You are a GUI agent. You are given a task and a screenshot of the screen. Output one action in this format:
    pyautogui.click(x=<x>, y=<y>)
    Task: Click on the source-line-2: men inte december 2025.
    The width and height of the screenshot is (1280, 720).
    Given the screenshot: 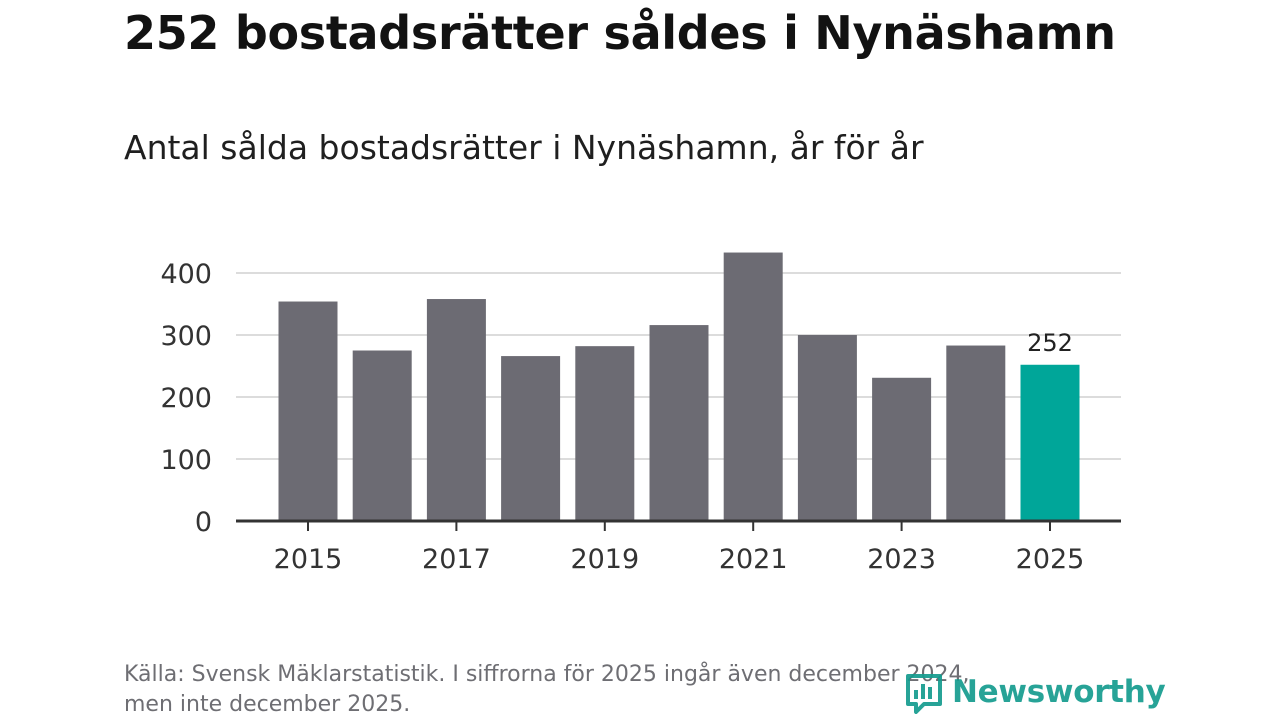 What is the action you would take?
    pyautogui.click(x=267, y=704)
    